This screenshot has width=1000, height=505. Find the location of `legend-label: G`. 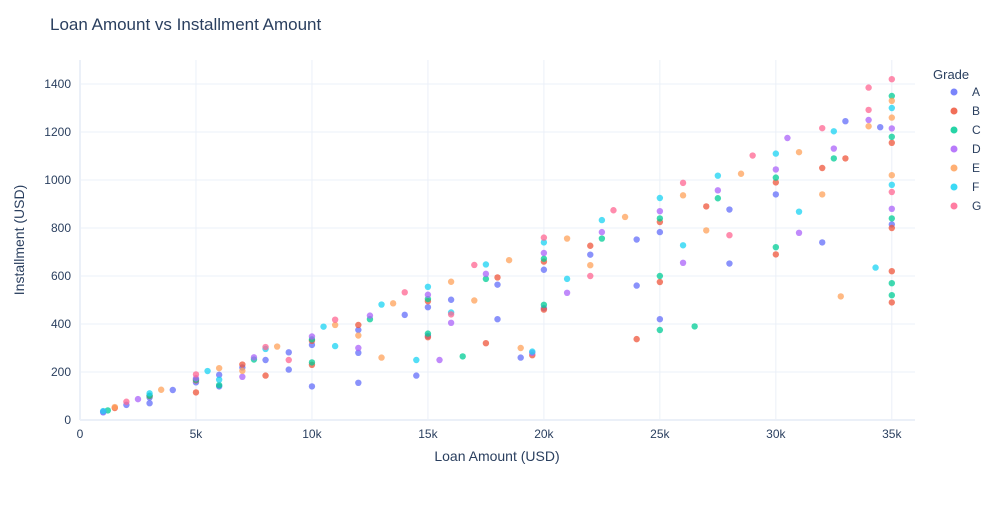

legend-label: G is located at coordinates (976, 206).